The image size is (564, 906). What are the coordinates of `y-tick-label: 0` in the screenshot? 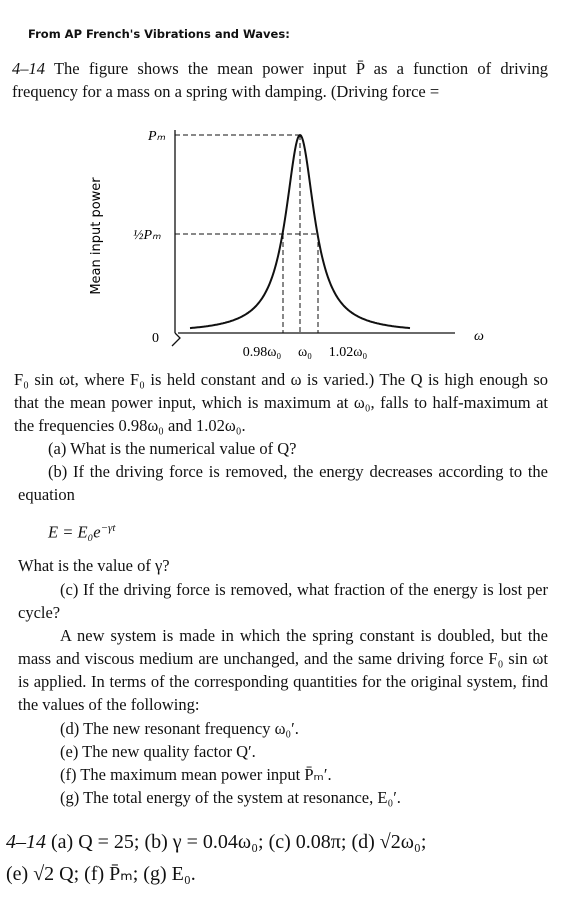 It's located at (155, 338).